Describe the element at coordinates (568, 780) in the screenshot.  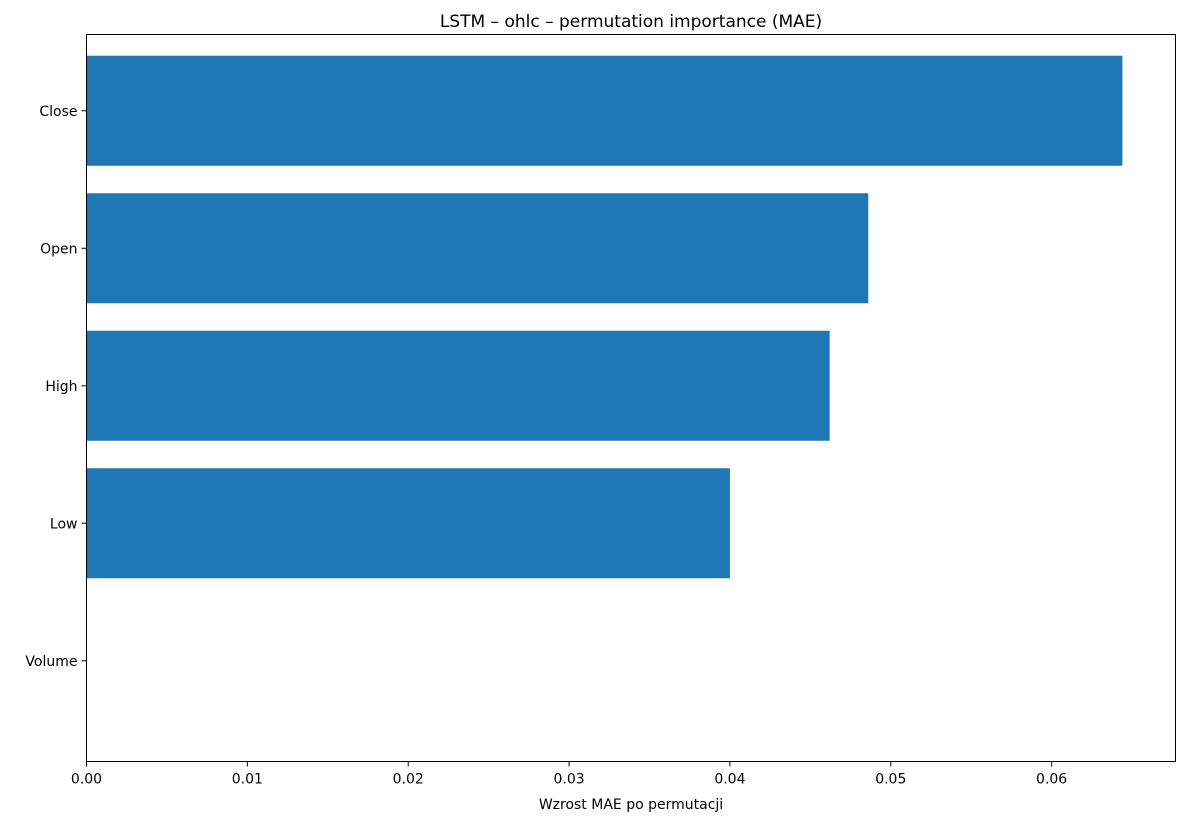
I see `x-tick-label: 0.03` at that location.